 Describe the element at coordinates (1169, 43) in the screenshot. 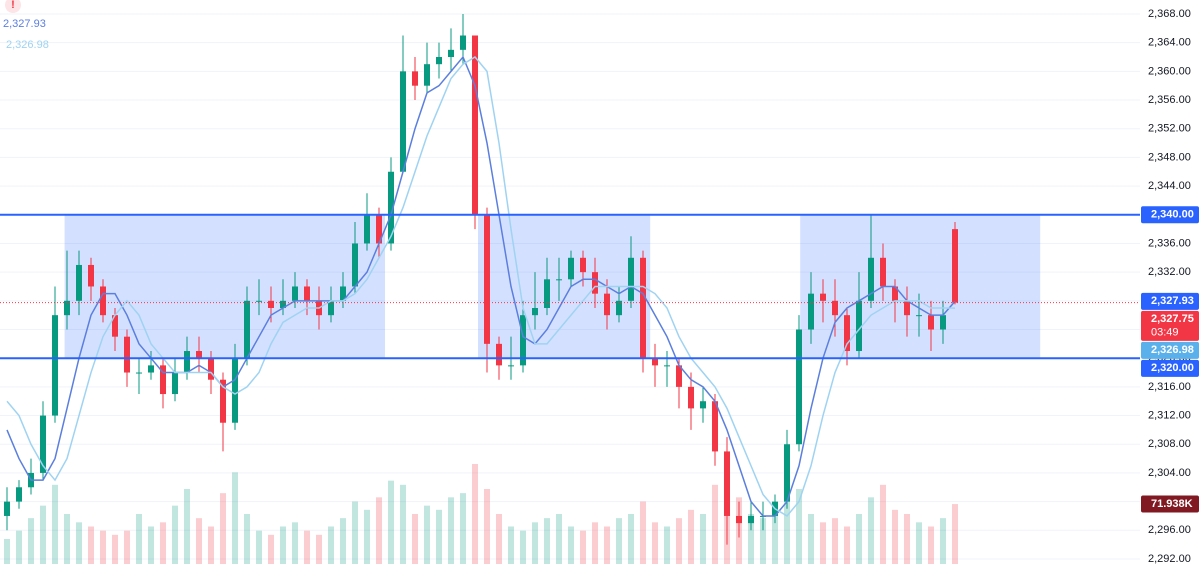

I see `y-tick-label: 2,364.00` at that location.